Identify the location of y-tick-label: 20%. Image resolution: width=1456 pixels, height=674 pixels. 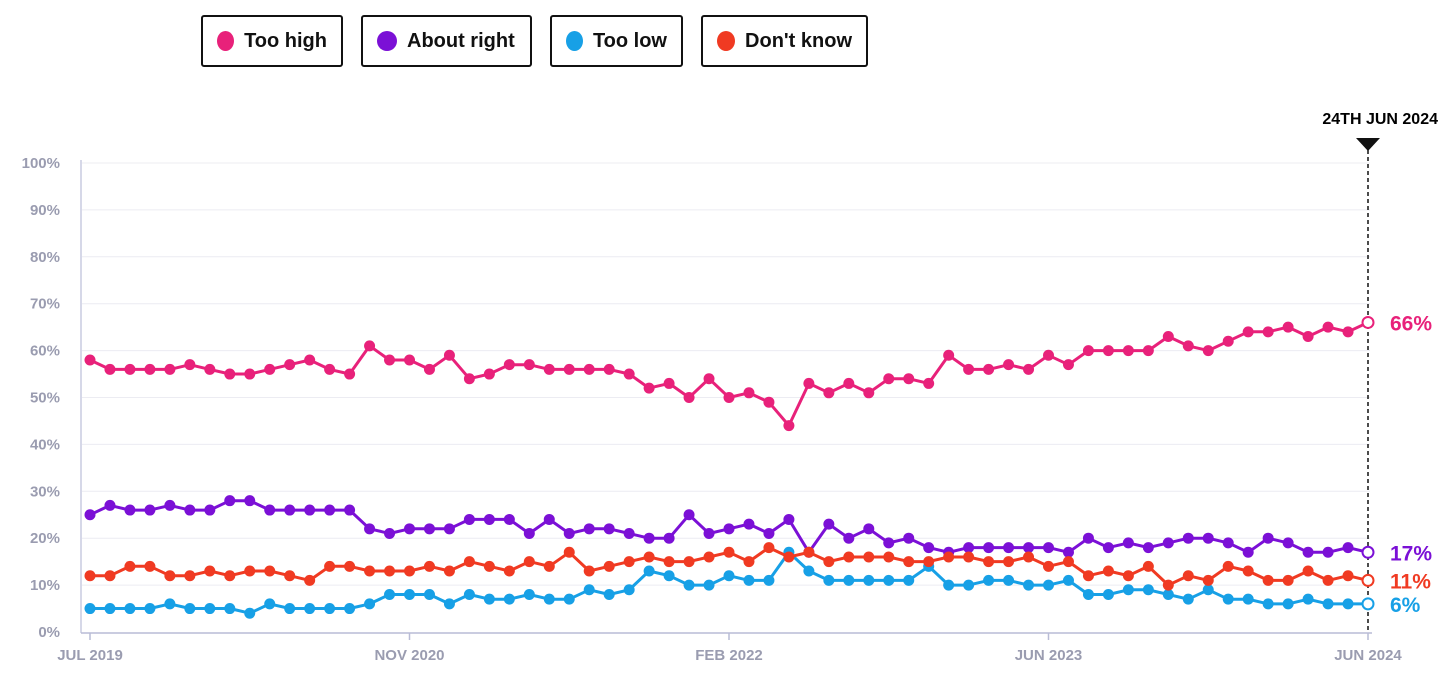
(45, 538).